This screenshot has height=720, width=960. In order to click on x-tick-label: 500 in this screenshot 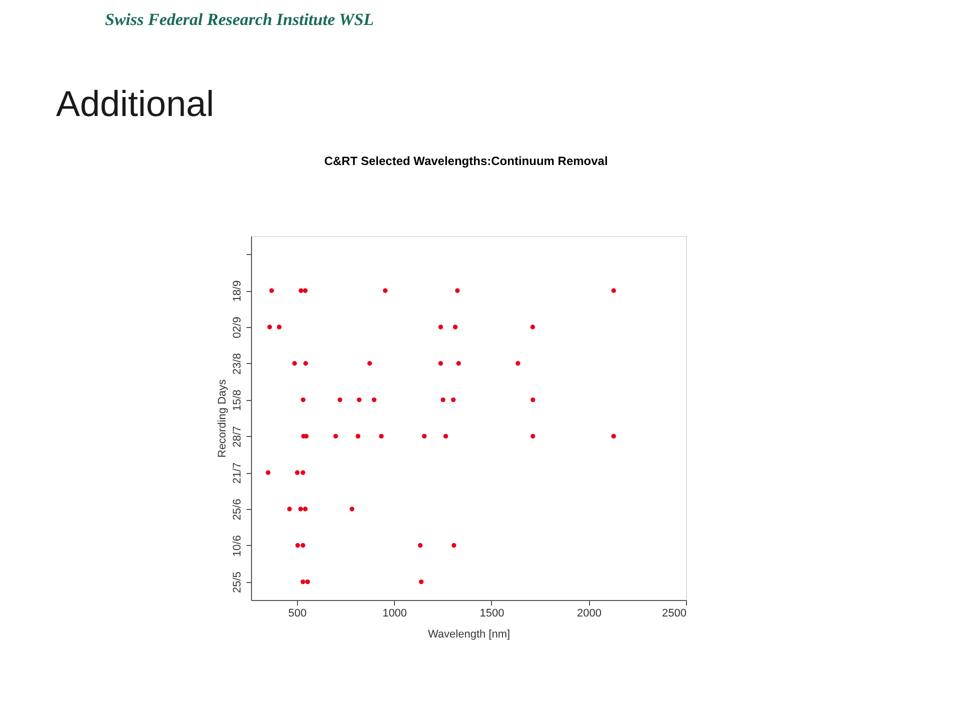, I will do `click(297, 614)`.